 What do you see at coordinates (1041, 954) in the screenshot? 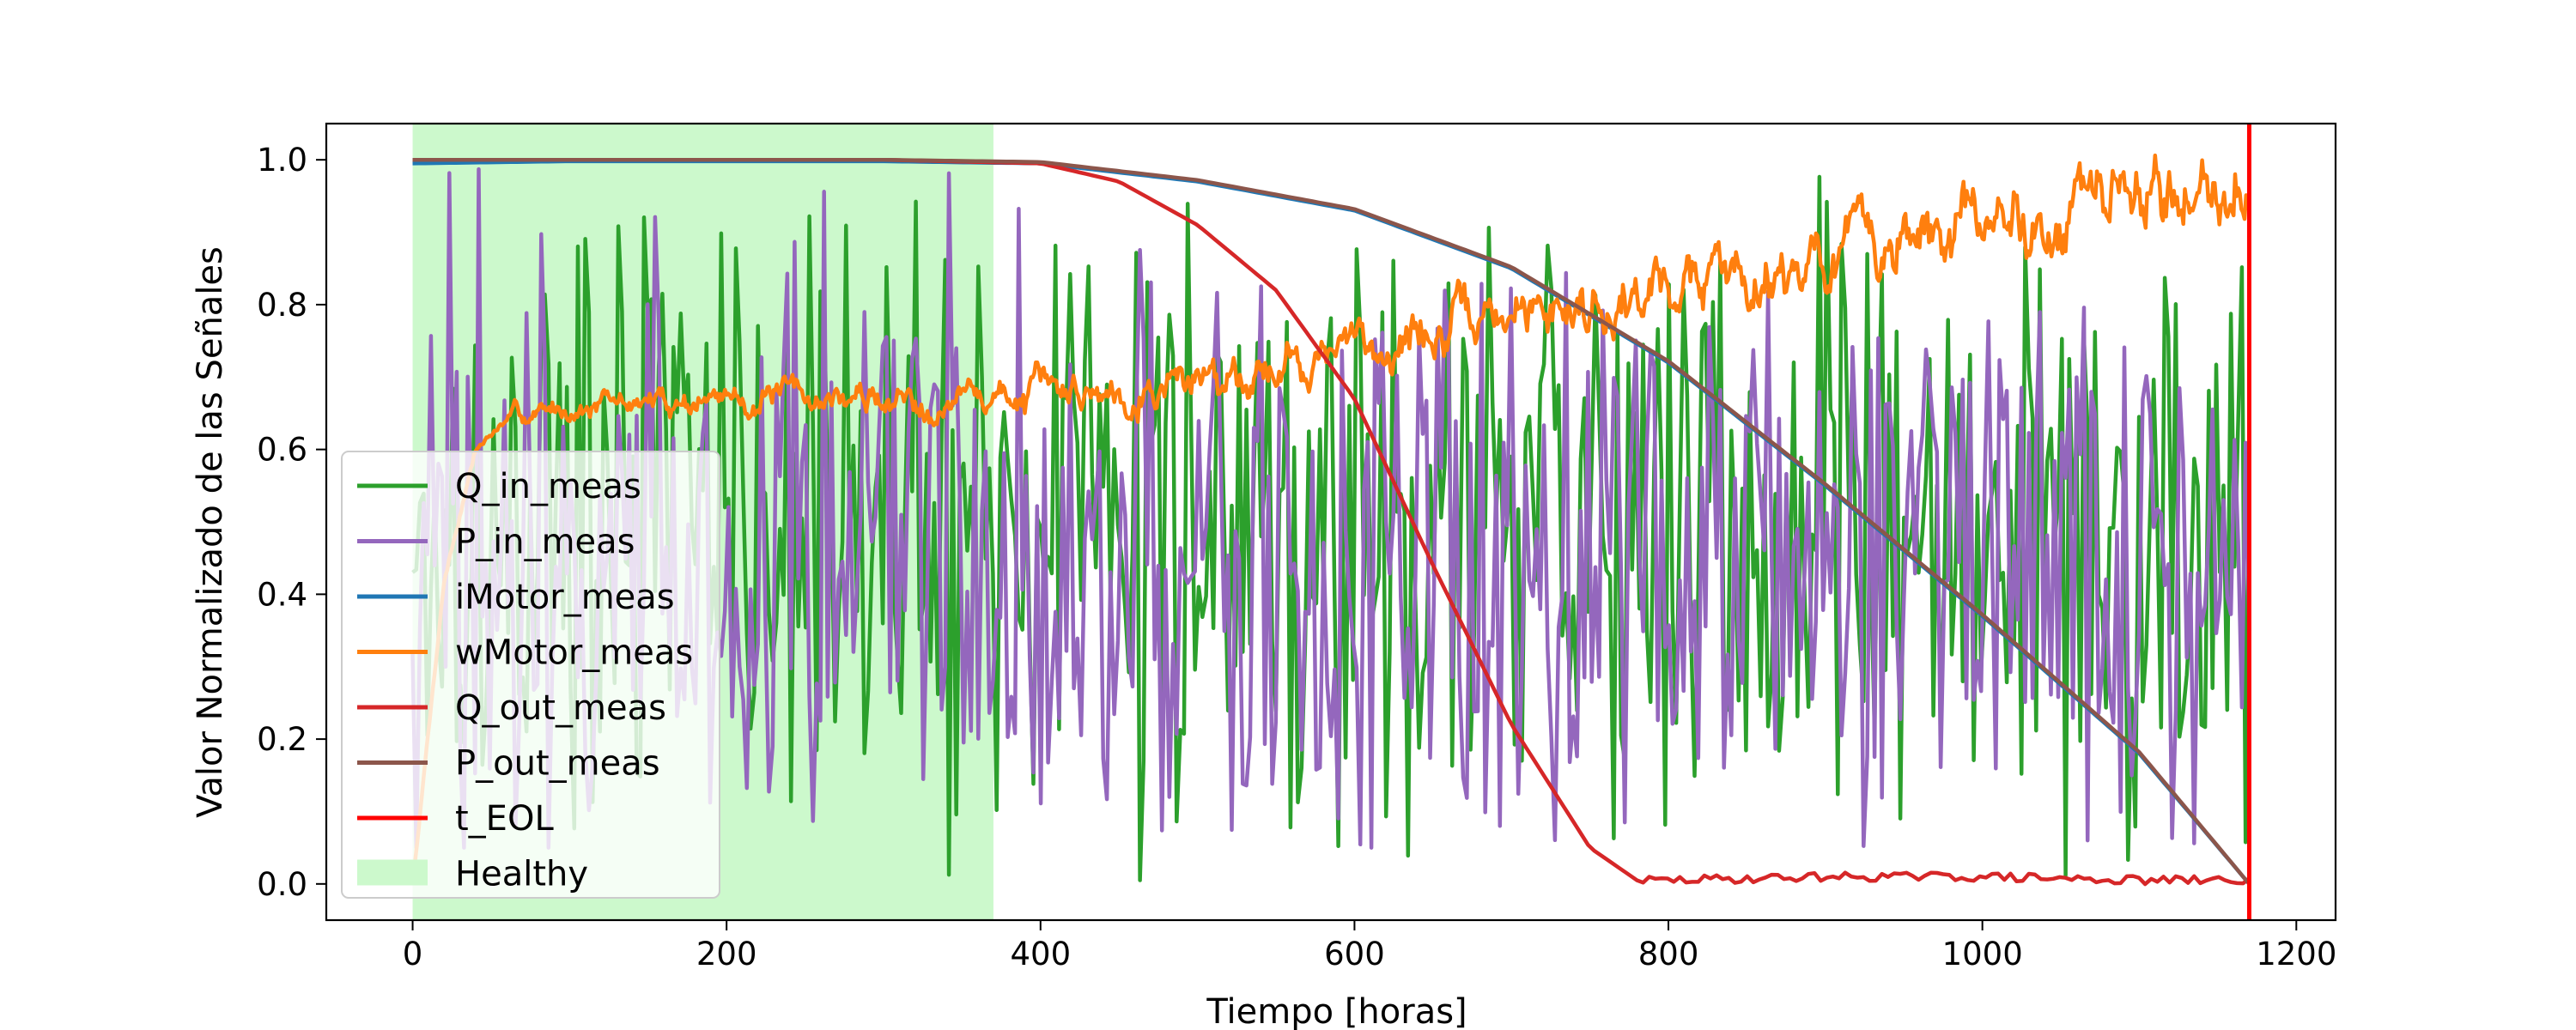
I see `x-tick-label: 400` at bounding box center [1041, 954].